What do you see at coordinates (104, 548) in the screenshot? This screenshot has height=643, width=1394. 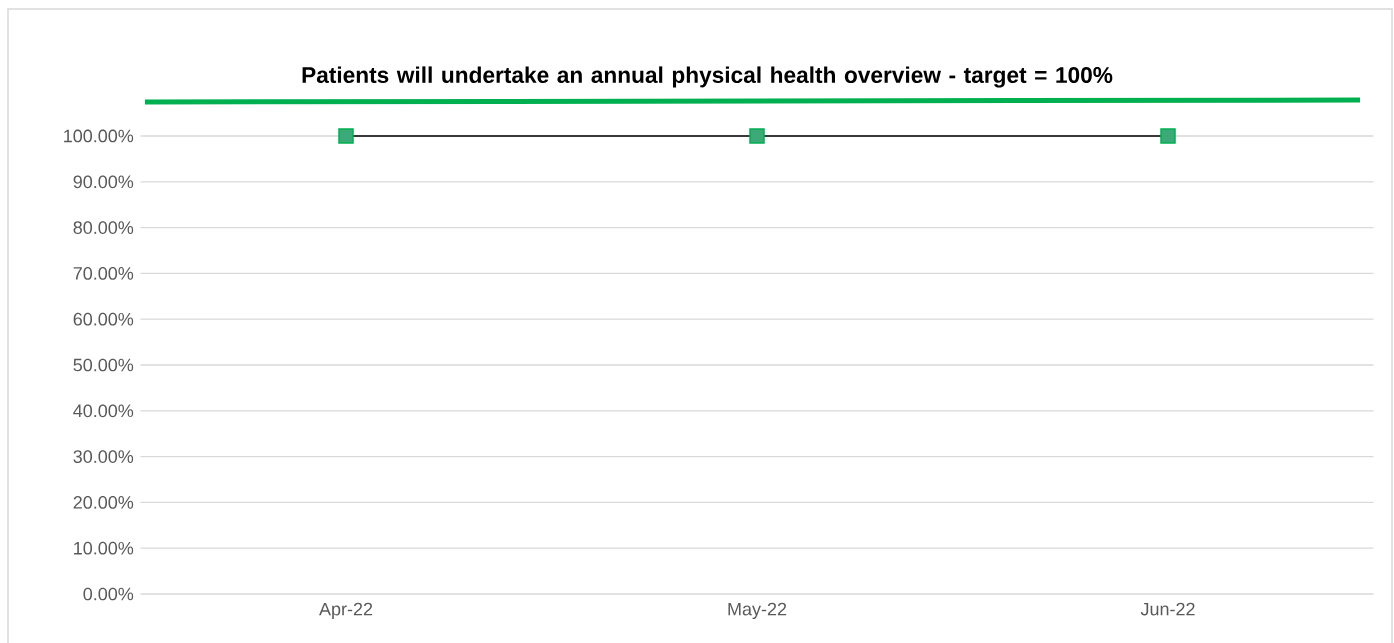 I see `y-tick-label: 10.00%` at bounding box center [104, 548].